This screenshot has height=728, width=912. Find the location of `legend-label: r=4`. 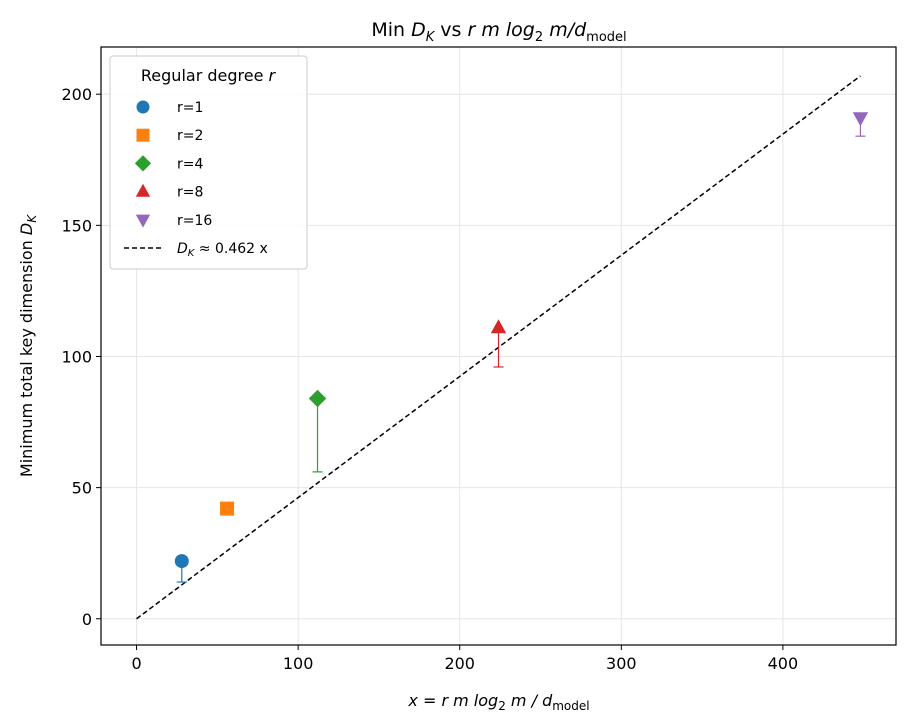

legend-label: r=4 is located at coordinates (190, 164).